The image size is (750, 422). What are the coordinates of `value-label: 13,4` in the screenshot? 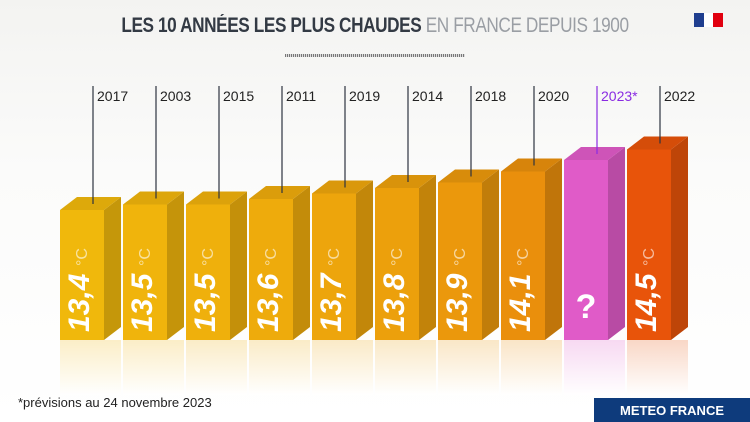 It's located at (79, 302).